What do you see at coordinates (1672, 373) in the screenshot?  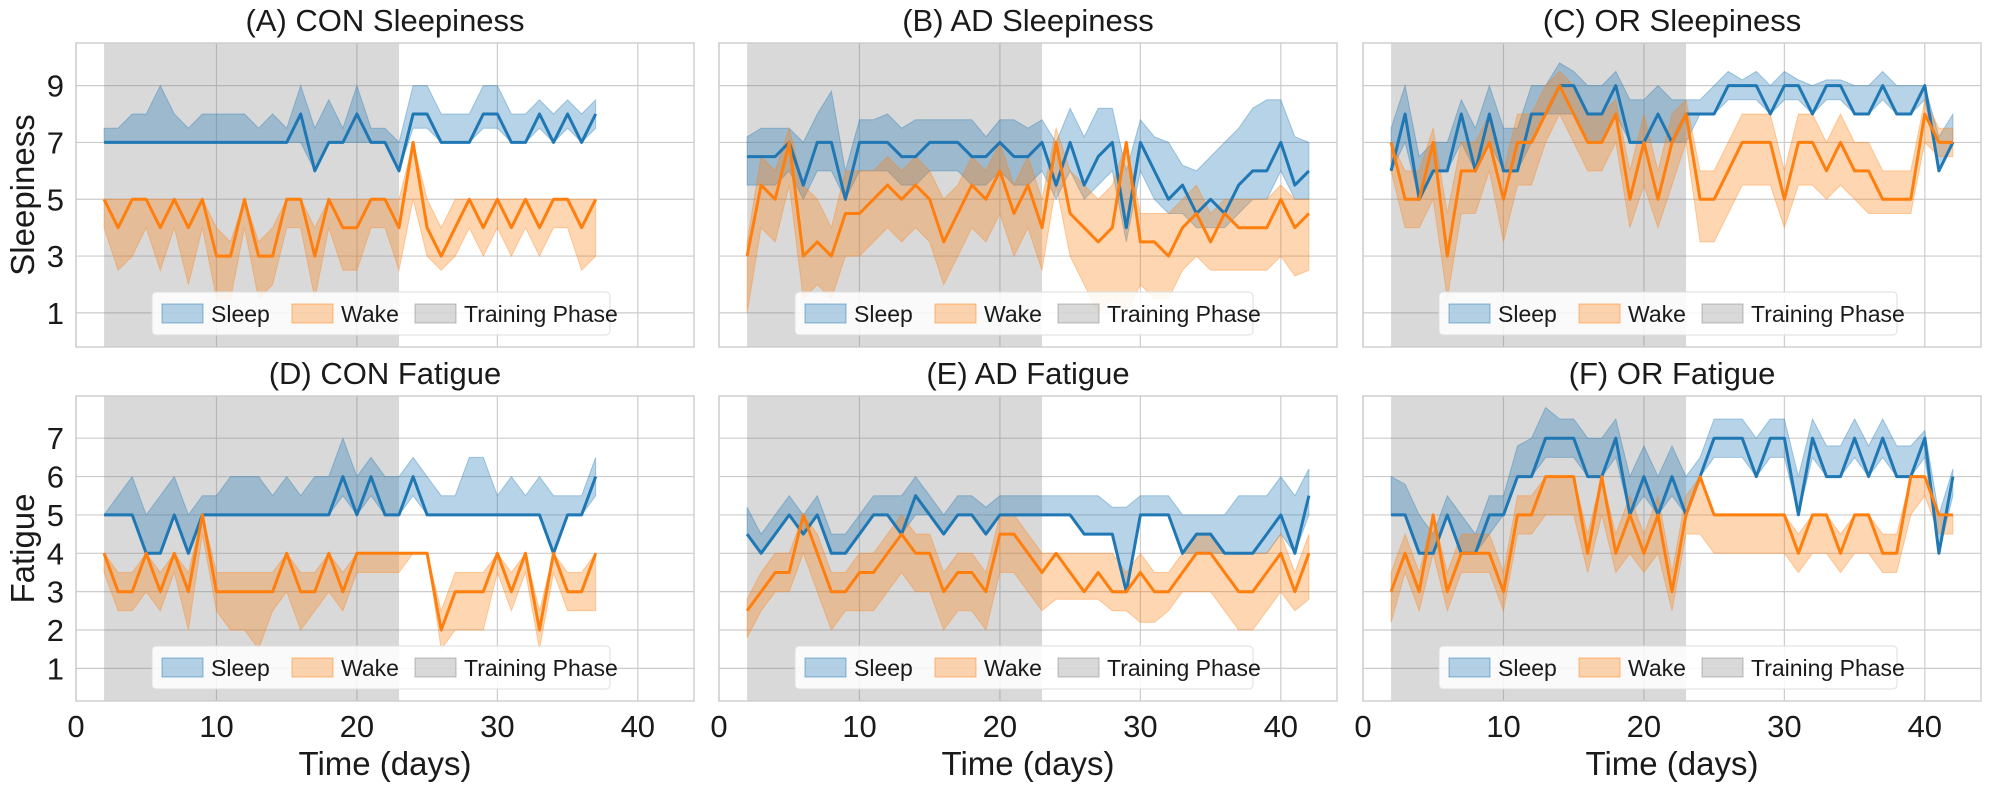 I see `panel-title: (F) OR Fatigue` at bounding box center [1672, 373].